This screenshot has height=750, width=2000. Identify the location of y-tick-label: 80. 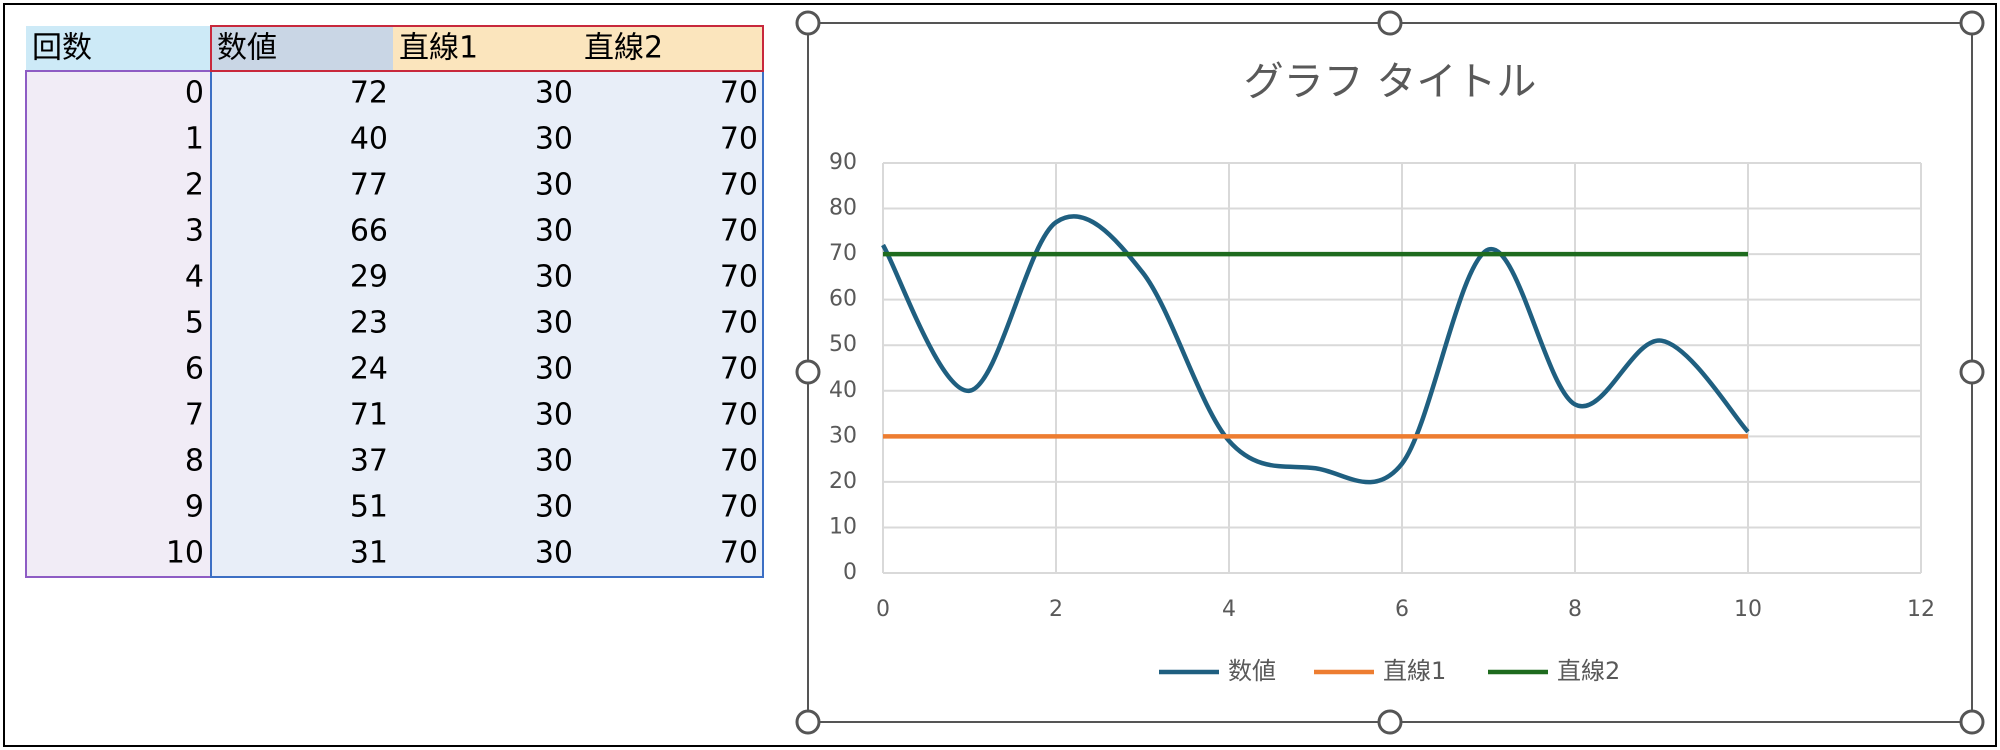
(843, 208).